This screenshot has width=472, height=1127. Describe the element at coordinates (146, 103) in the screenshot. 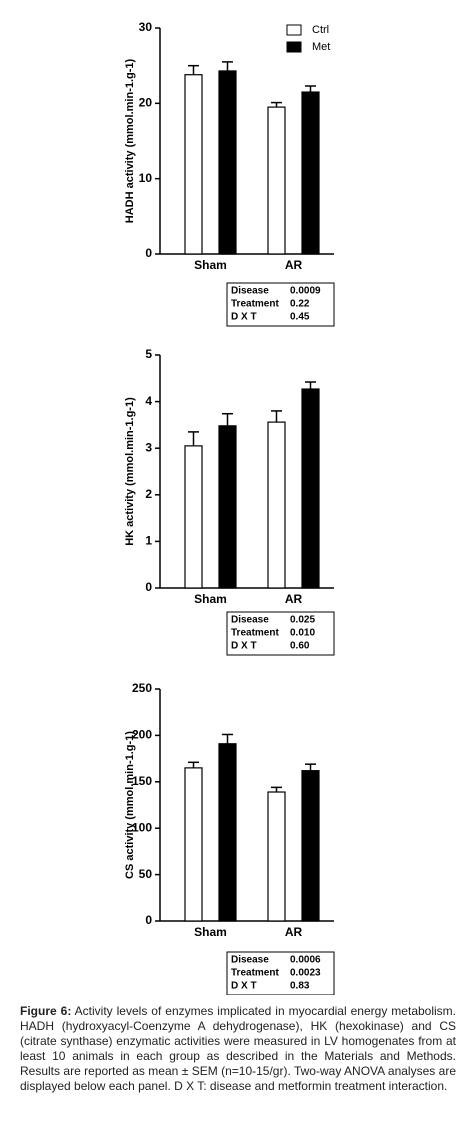

I see `y-tick-label: 20` at that location.